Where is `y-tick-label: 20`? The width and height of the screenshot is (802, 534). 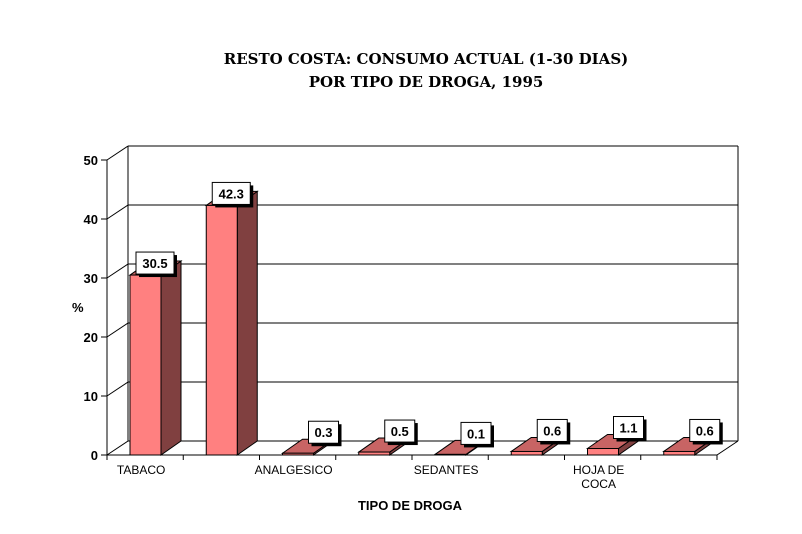 y-tick-label: 20 is located at coordinates (91, 337).